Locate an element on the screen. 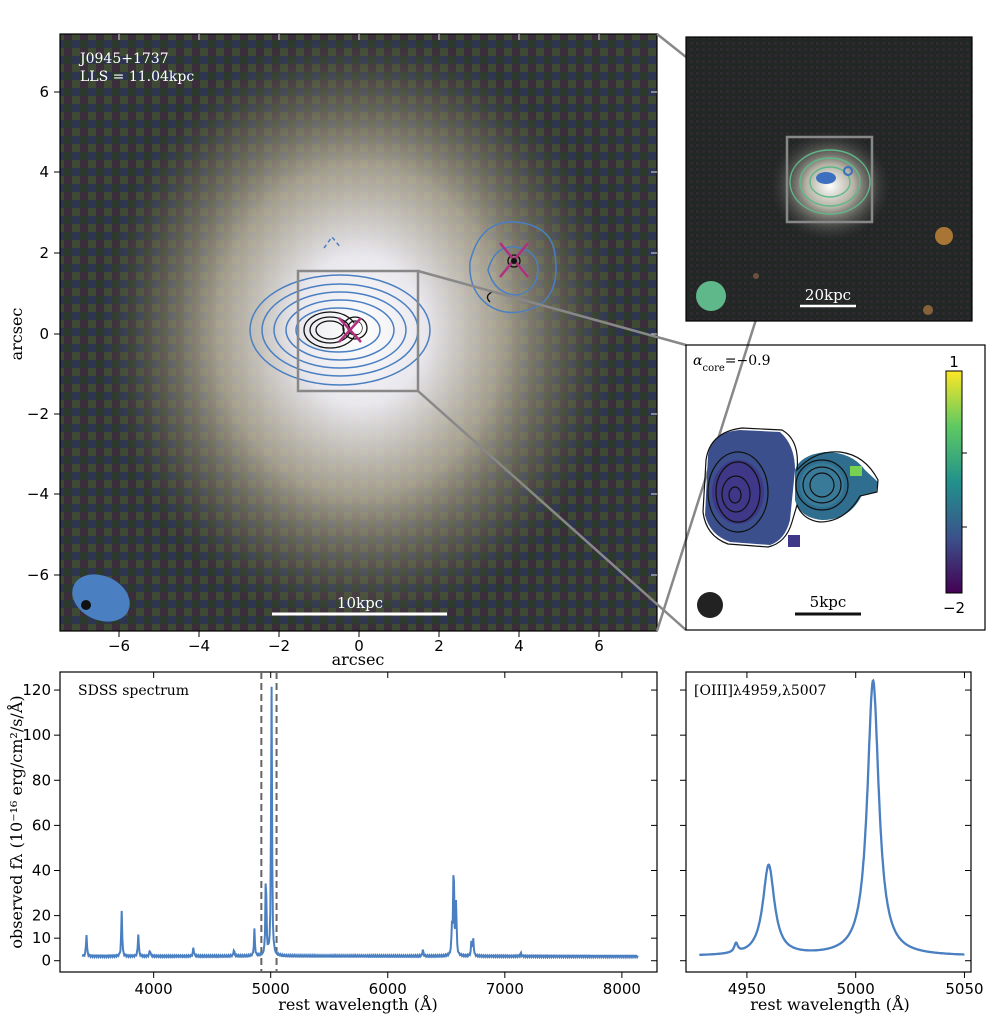 Image resolution: width=999 pixels, height=1024 pixels. x-tick-label: 8000 is located at coordinates (622, 989).